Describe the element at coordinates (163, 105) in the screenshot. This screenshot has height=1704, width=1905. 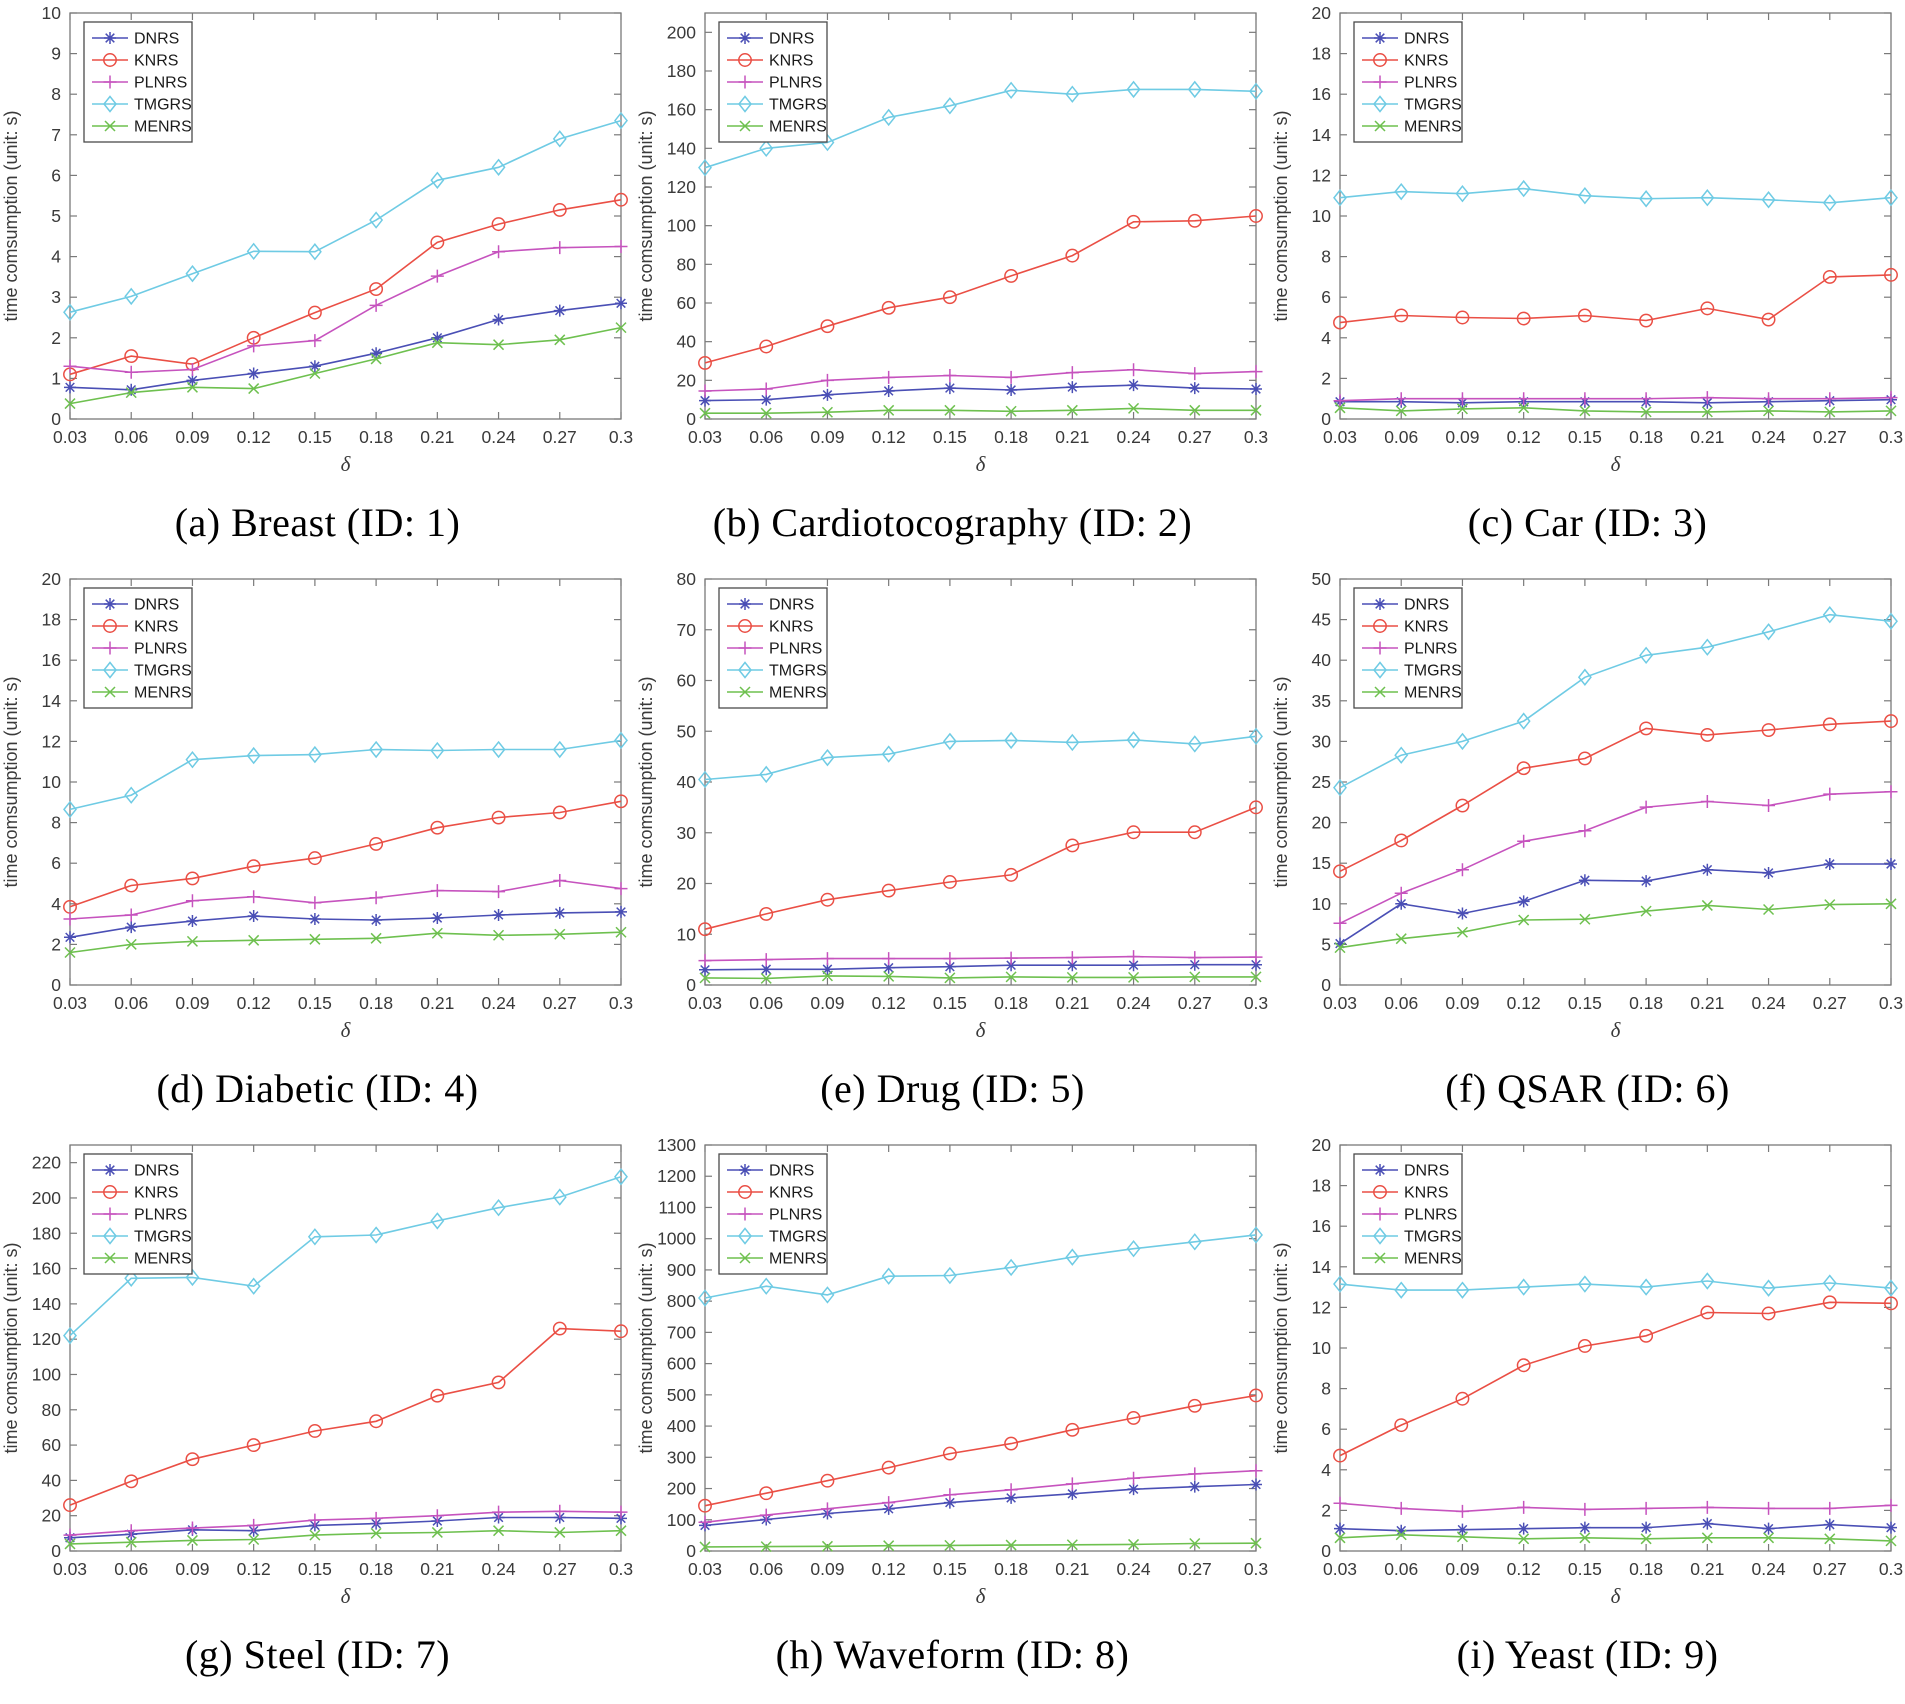
I see `legend-label-tmgrs: TMGRS` at that location.